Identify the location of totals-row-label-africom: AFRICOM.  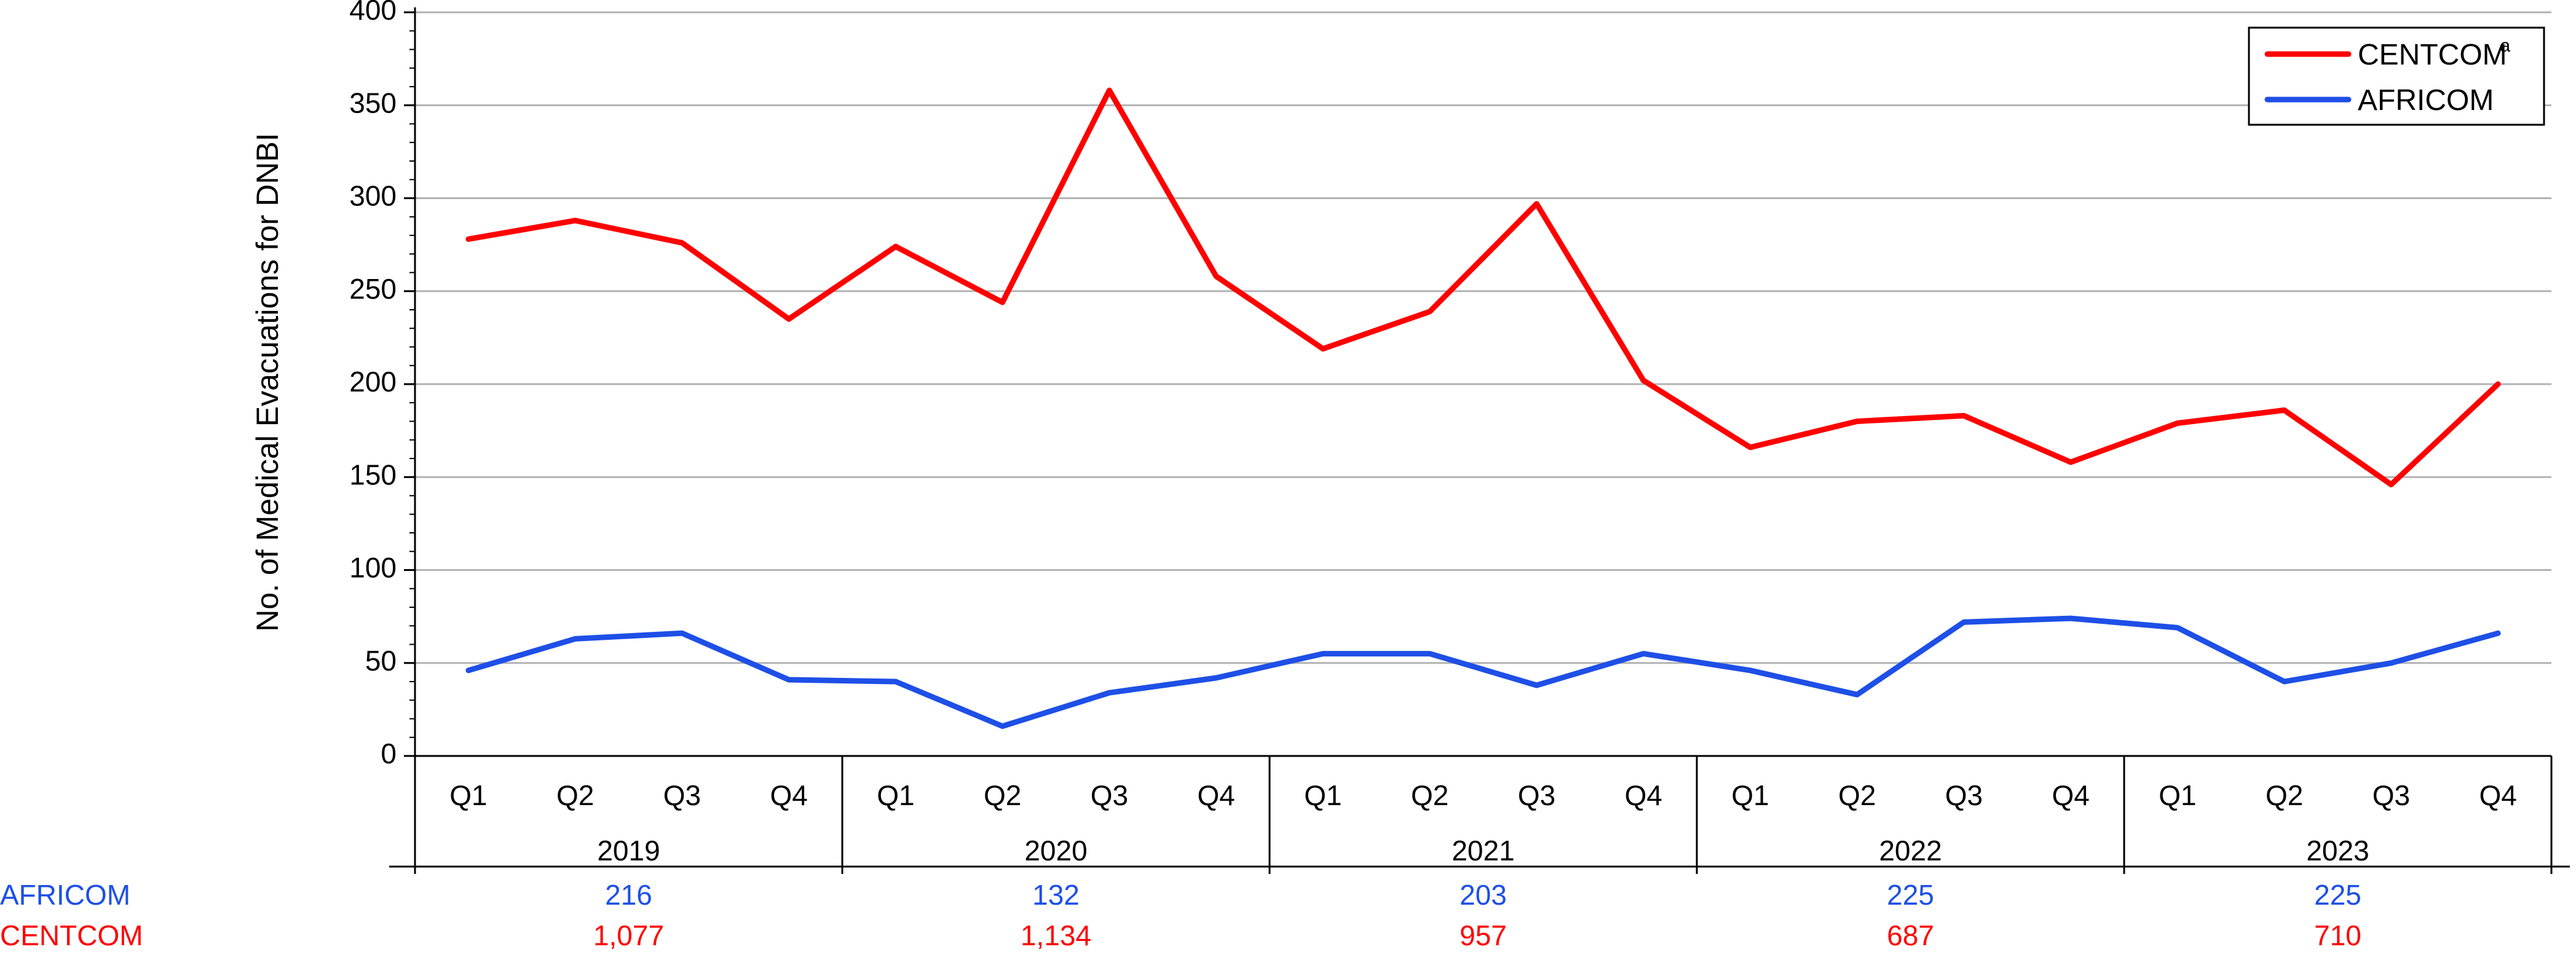
(65, 895).